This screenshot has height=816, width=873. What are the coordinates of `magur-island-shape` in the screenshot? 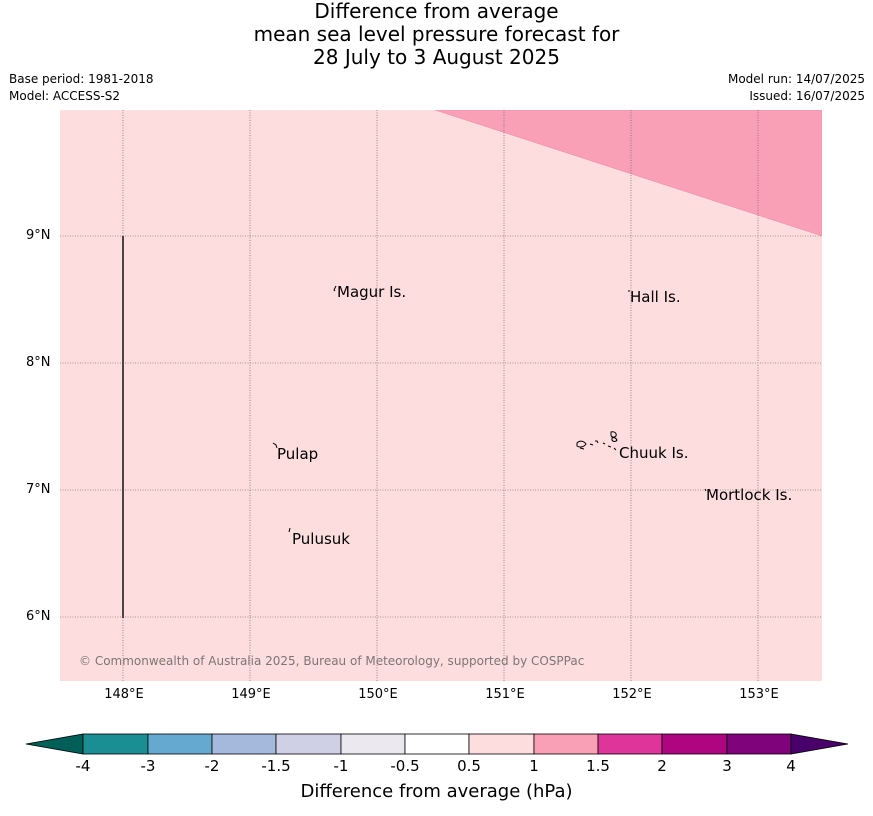 It's located at (335, 288).